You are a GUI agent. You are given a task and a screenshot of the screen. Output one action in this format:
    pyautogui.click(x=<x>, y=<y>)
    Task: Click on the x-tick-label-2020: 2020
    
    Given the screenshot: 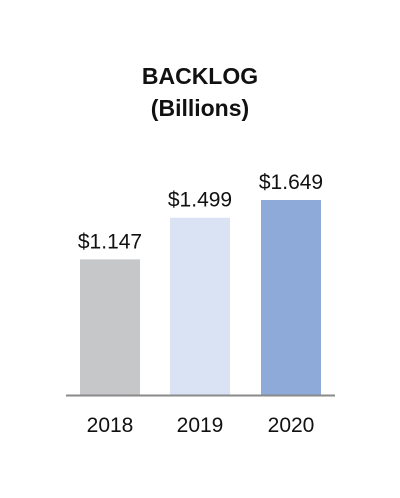 What is the action you would take?
    pyautogui.click(x=291, y=425)
    